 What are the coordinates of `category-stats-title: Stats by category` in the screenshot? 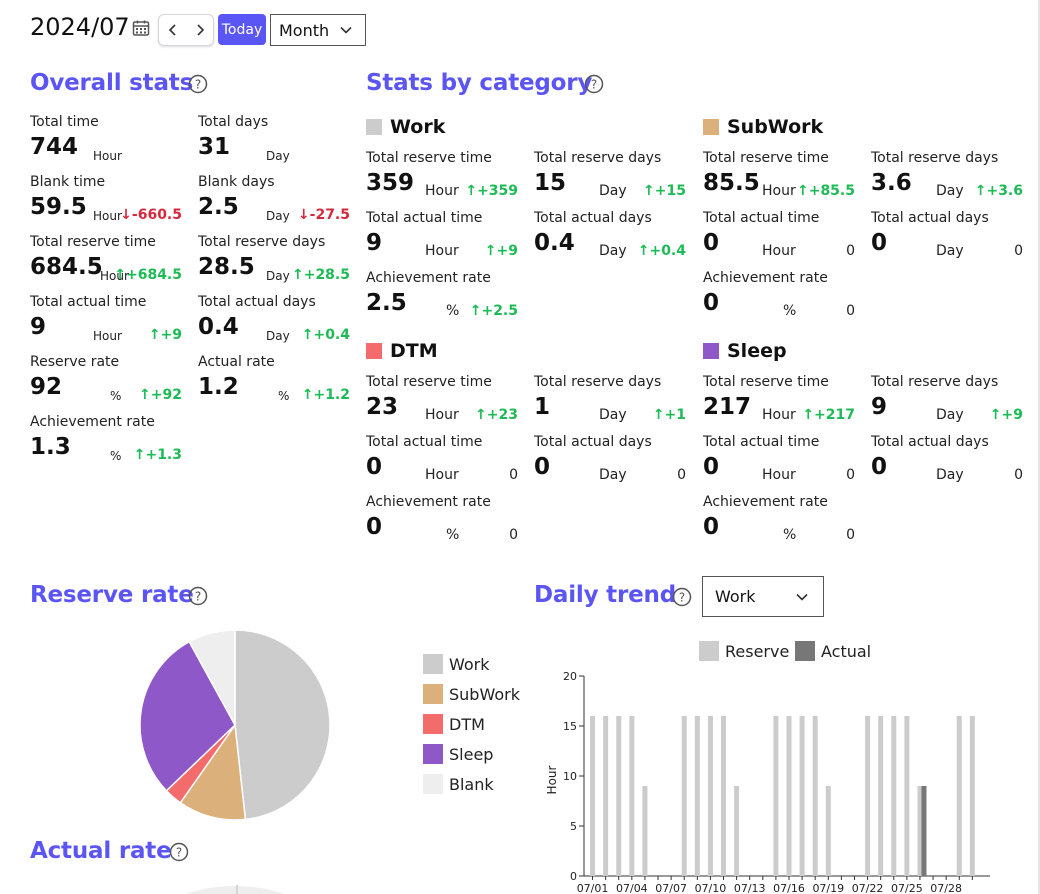 It's located at (479, 83).